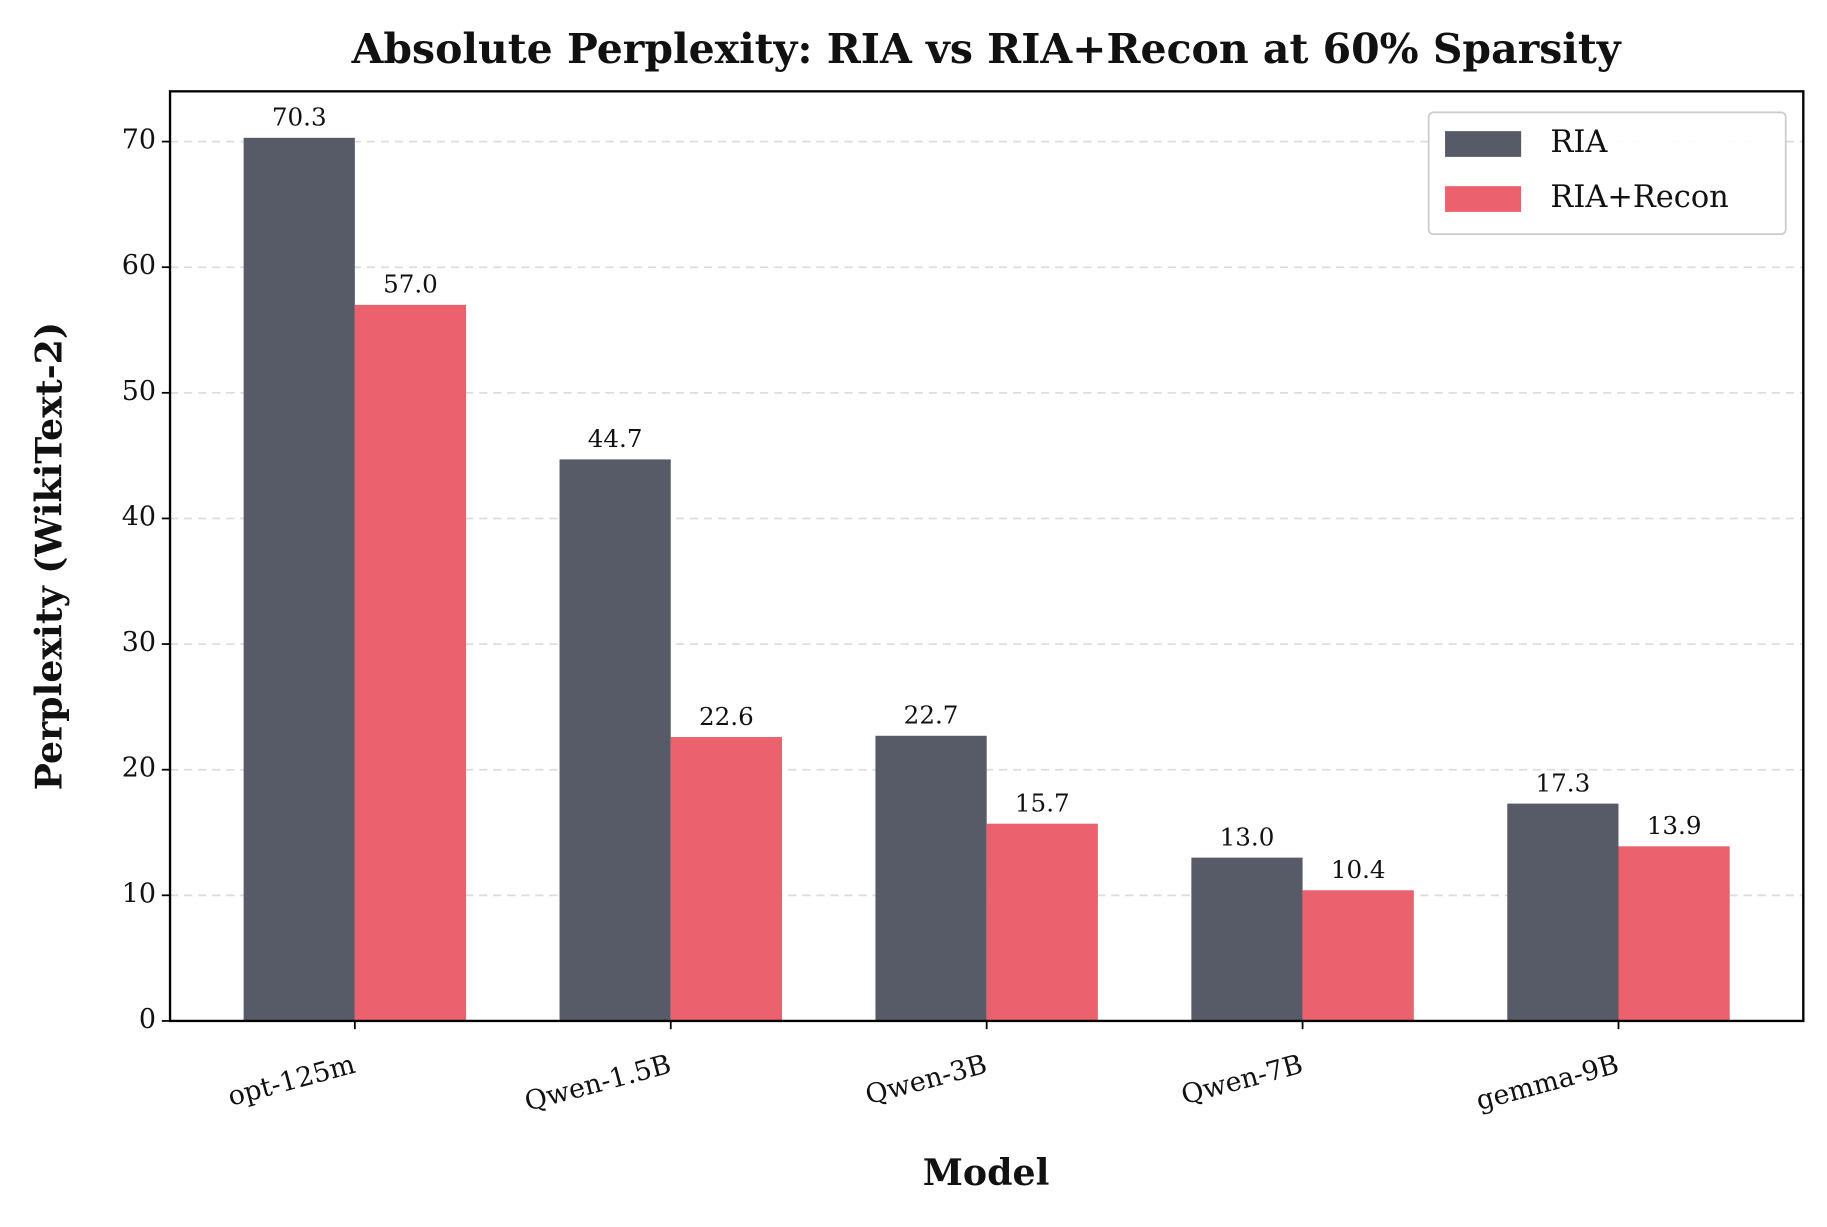 This screenshot has height=1227, width=1827. I want to click on value-label: 70.3, so click(299, 117).